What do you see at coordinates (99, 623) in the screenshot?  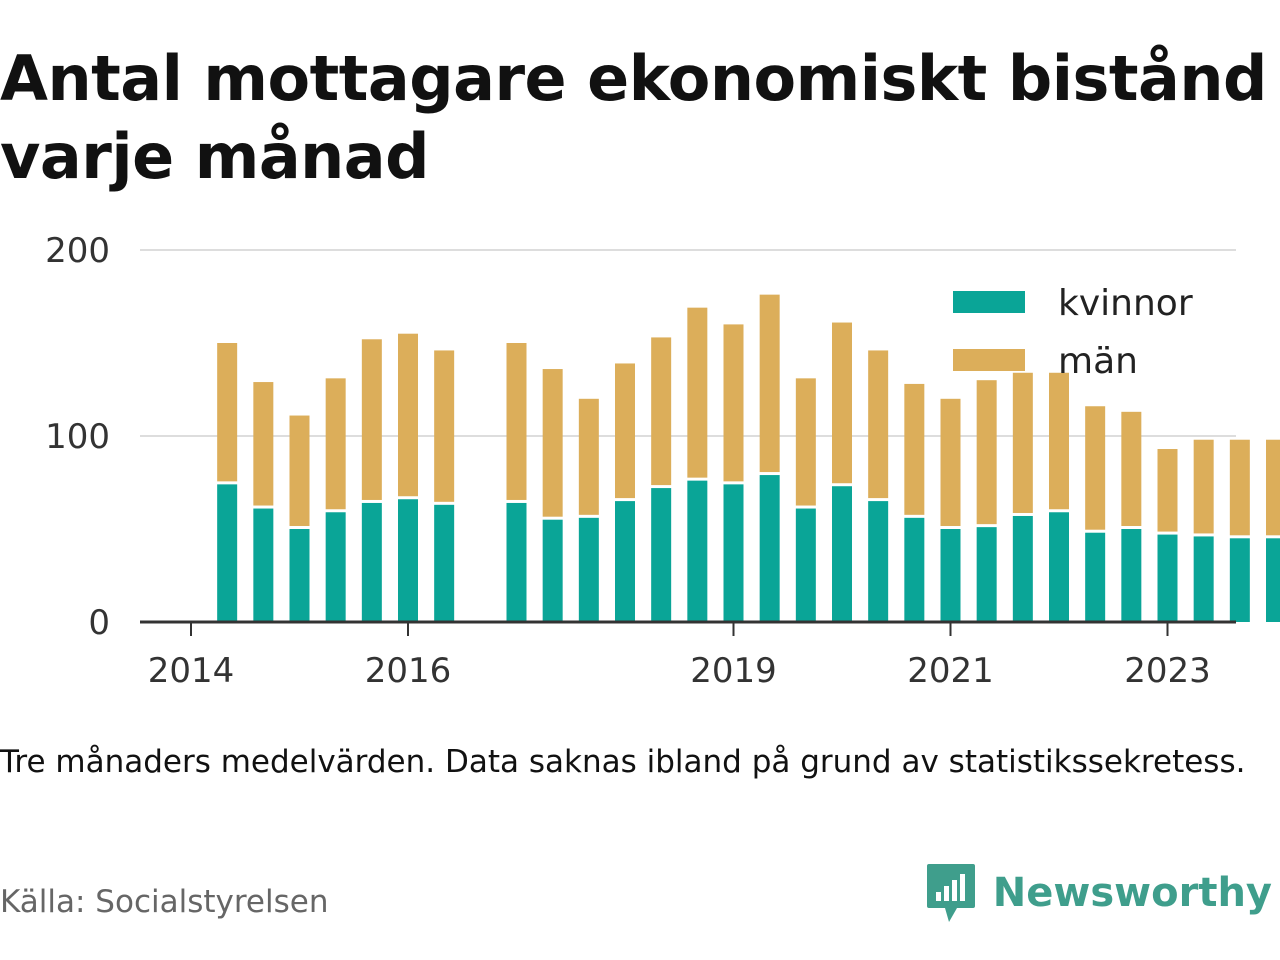 I see `y-tick-label: 0` at bounding box center [99, 623].